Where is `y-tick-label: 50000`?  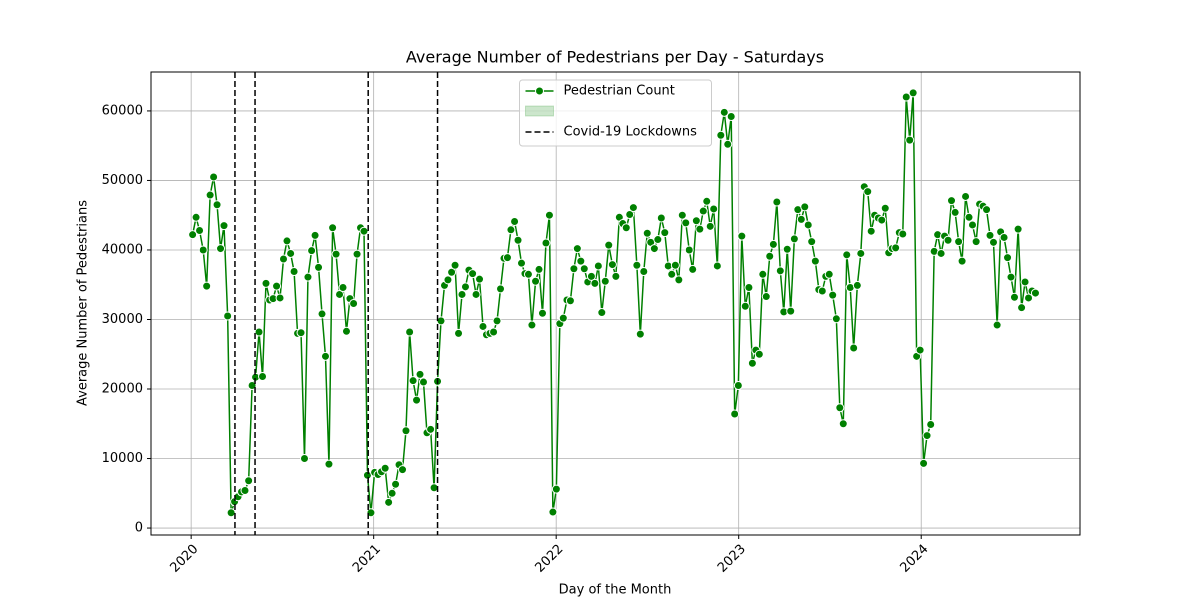 y-tick-label: 50000 is located at coordinates (122, 180).